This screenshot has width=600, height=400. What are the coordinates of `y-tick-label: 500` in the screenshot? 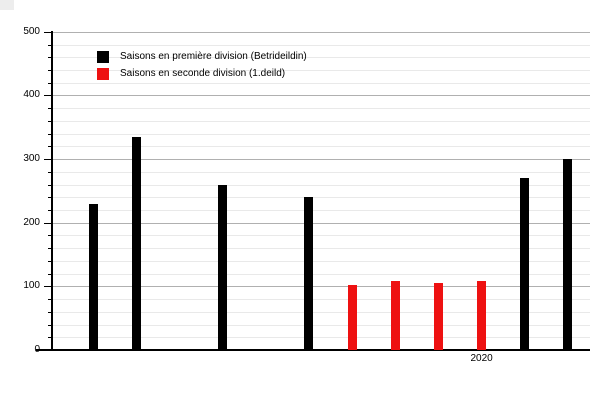 It's located at (31, 31).